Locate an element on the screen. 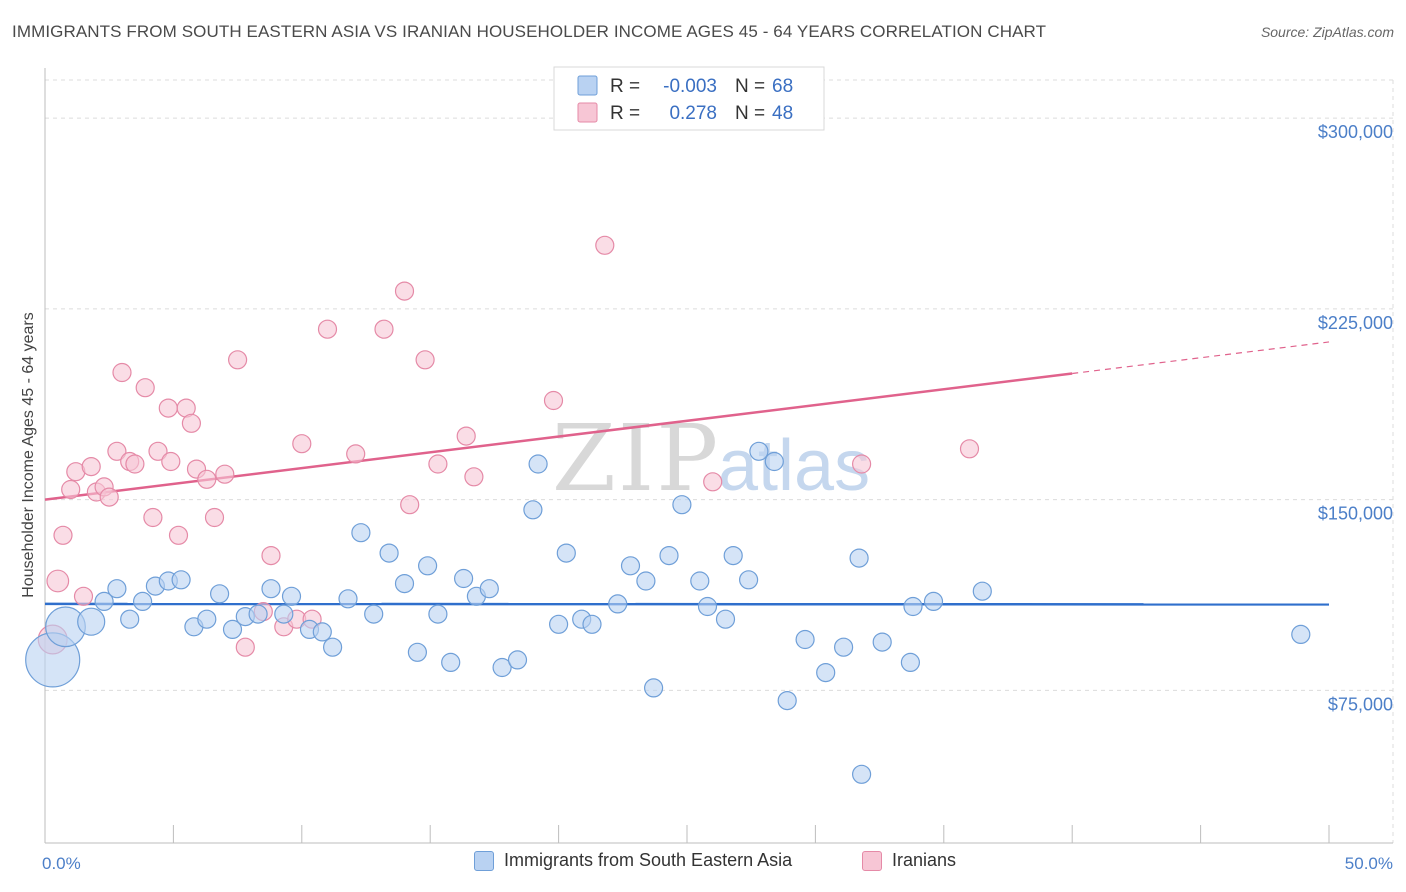 The width and height of the screenshot is (1406, 892). x-tick-labels: 0.0% 50.0% is located at coordinates (717, 863).